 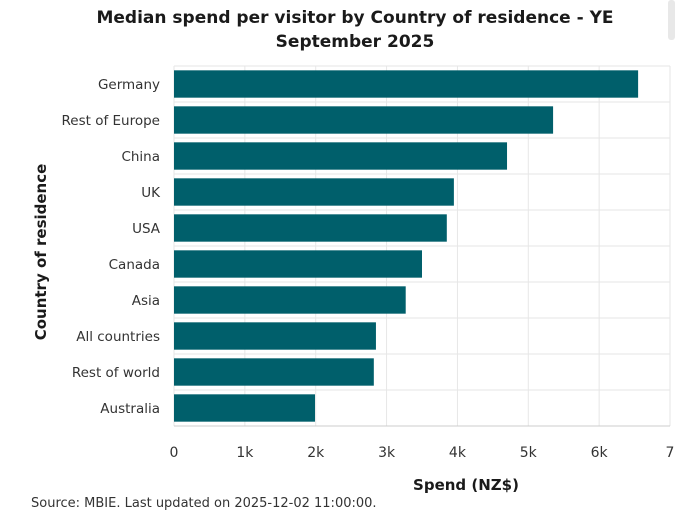 I want to click on x-tick-label: 2k, so click(x=316, y=453).